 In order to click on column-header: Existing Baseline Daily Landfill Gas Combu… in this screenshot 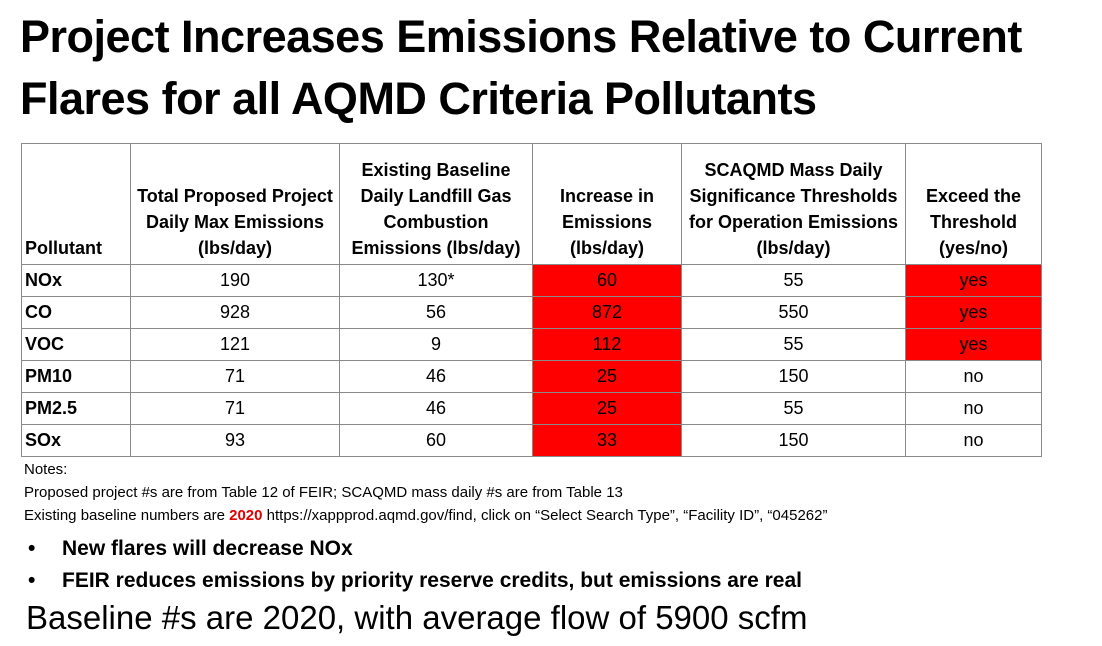, I will do `click(436, 204)`.